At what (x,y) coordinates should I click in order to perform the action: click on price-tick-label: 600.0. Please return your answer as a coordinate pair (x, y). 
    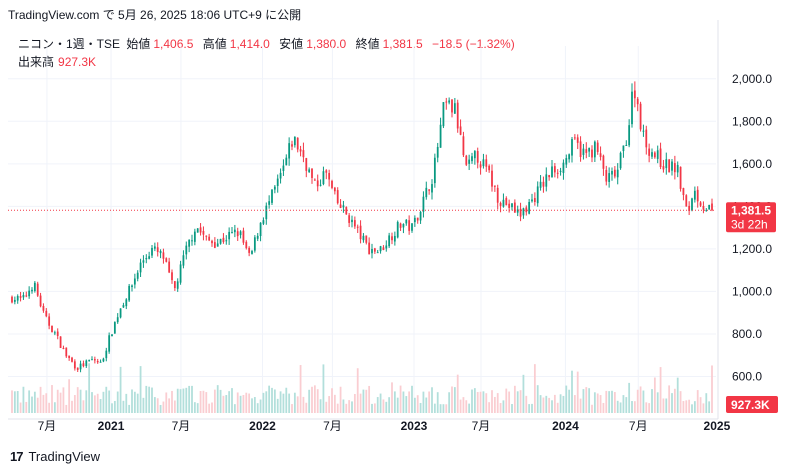
    Looking at the image, I should click on (747, 376).